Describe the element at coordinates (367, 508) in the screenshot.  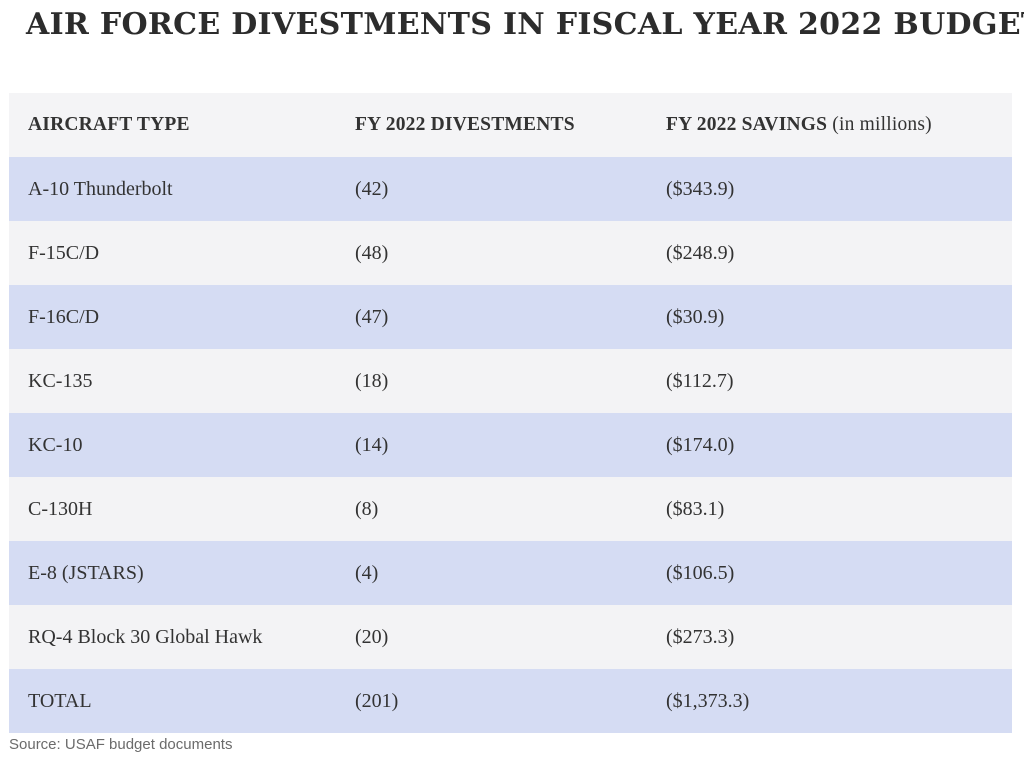
I see `cell-divestments: (8)` at that location.